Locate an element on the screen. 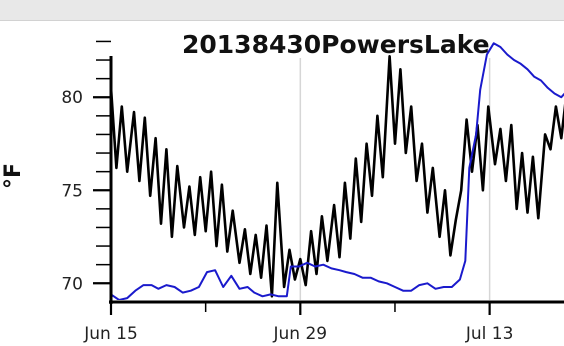  y-tick-label: 70 is located at coordinates (72, 284).